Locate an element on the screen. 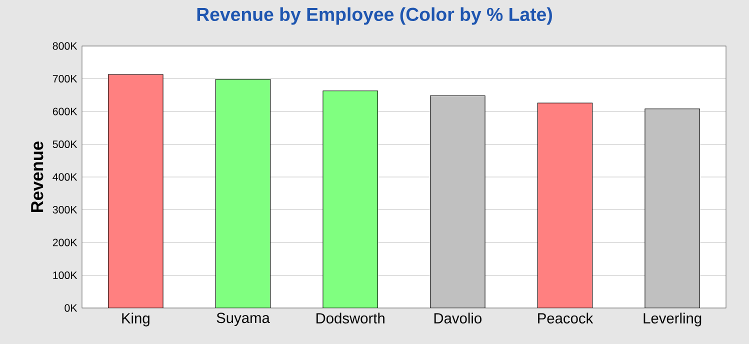 The width and height of the screenshot is (749, 344). chart-title: Revenue by Employee (Color by % Late) is located at coordinates (374, 16).